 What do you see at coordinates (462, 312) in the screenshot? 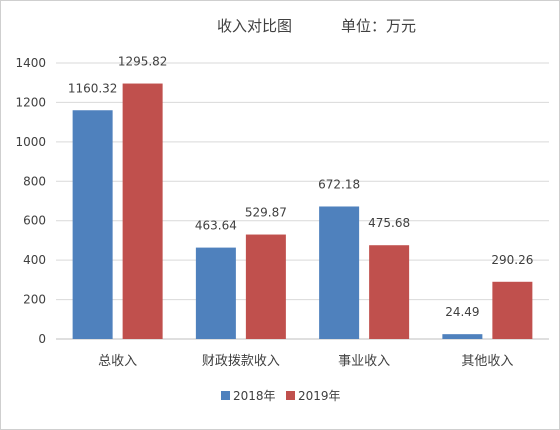
I see `data-label: 24.49` at bounding box center [462, 312].